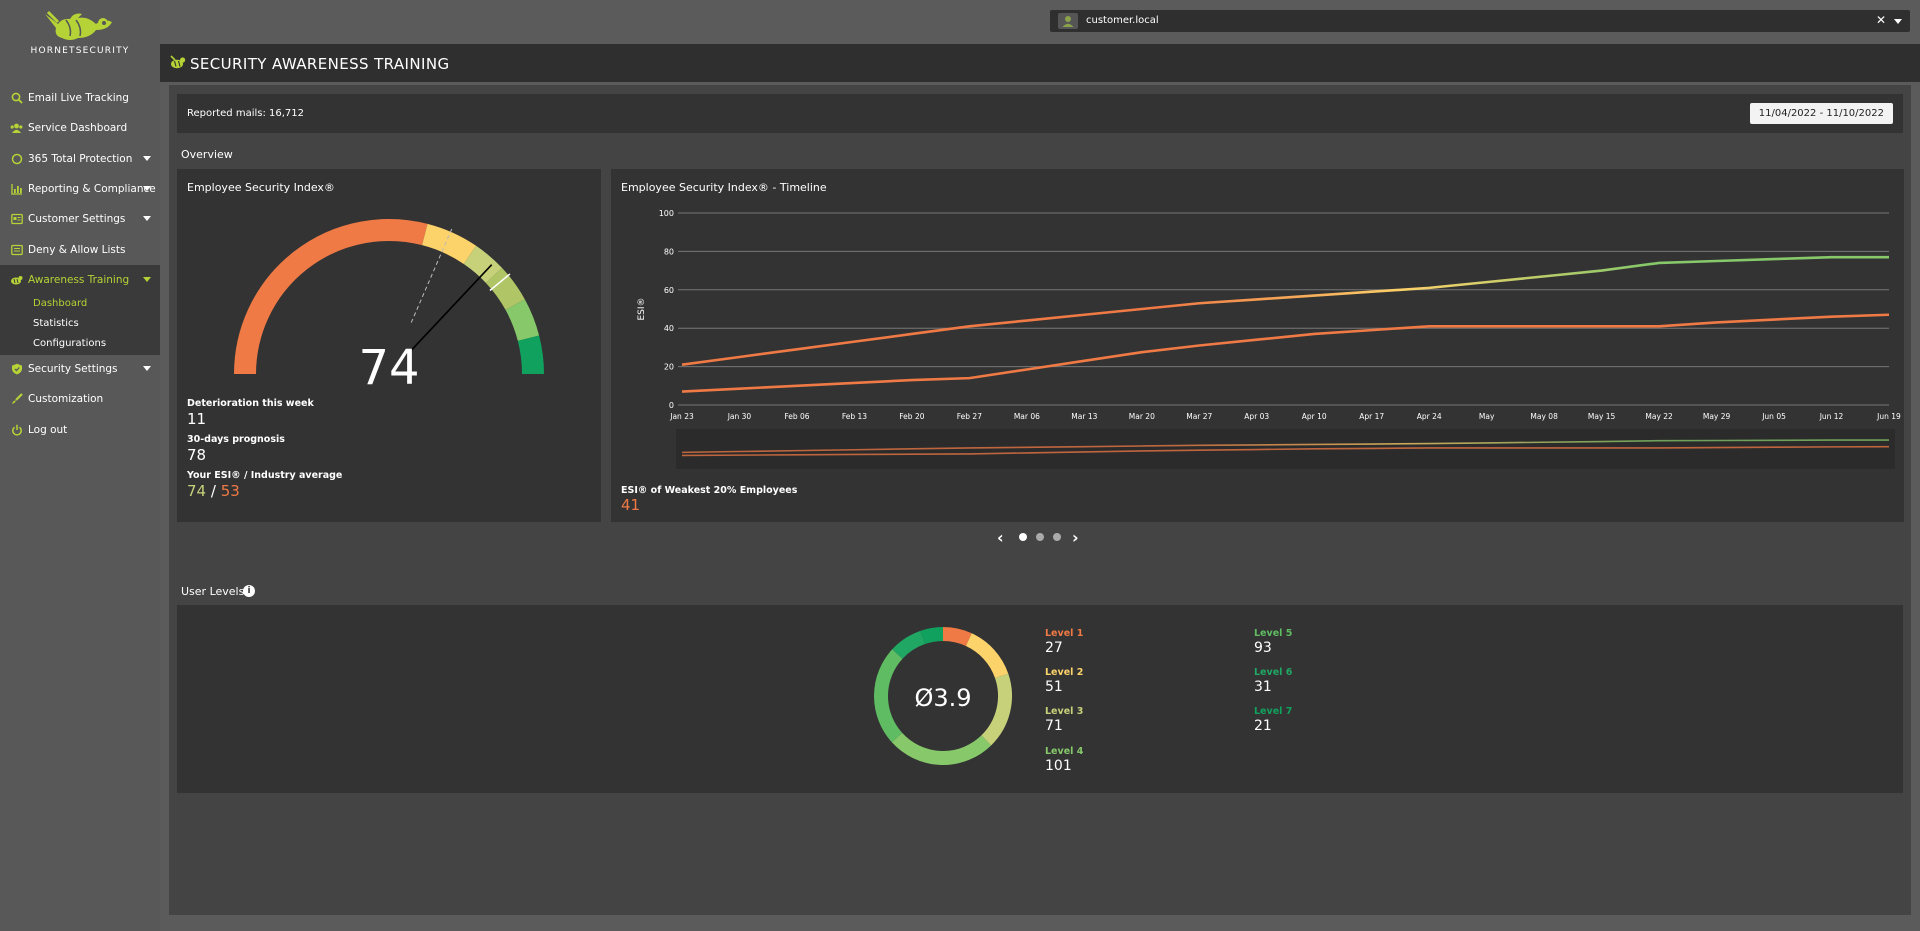  I want to click on sidebar-item-label: Reporting & Compliance, so click(92, 189).